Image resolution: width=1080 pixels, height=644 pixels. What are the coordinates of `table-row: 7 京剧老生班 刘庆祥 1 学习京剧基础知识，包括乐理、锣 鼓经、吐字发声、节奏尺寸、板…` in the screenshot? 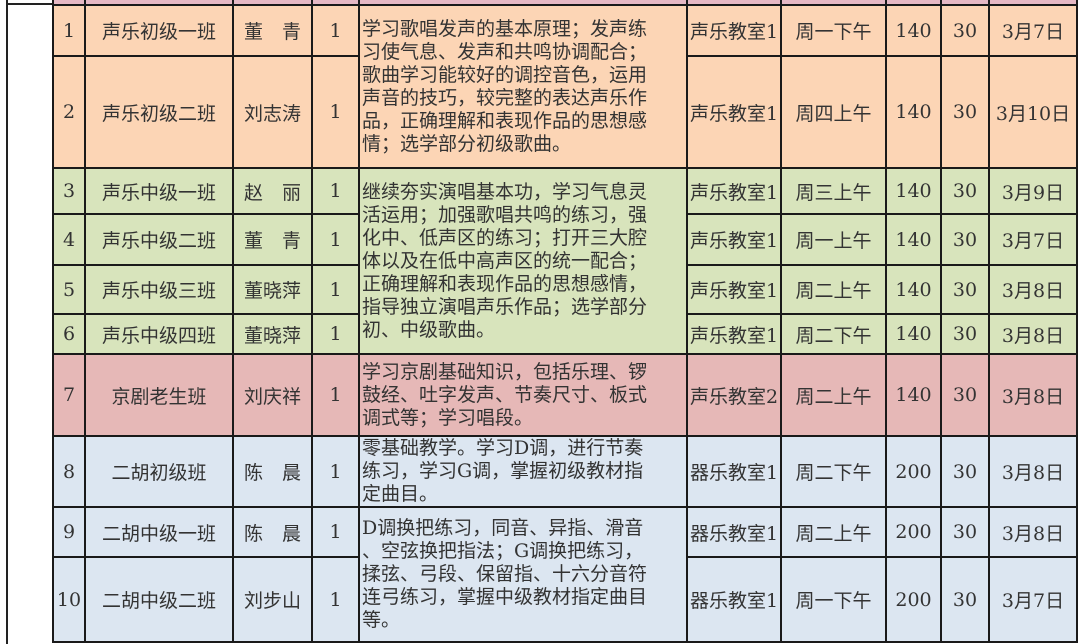 It's located at (565, 395).